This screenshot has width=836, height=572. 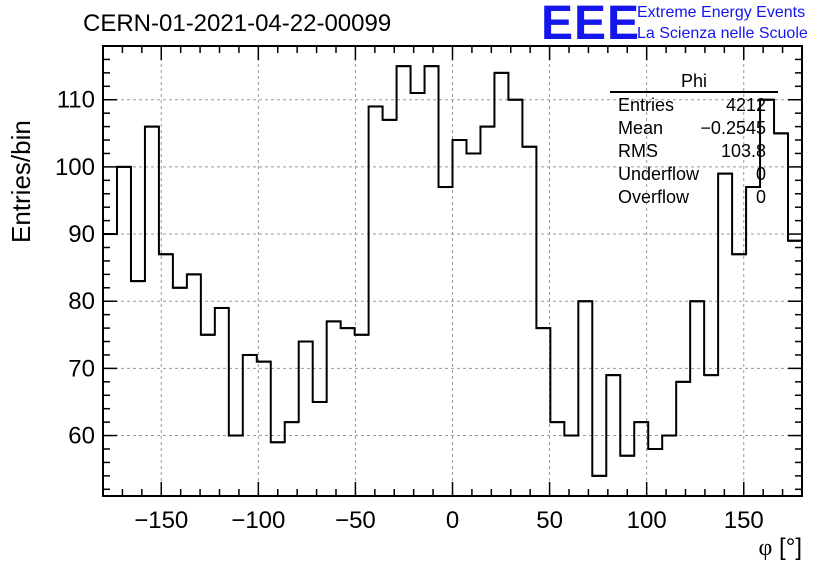 I want to click on x-tick-label: 150, so click(x=744, y=520).